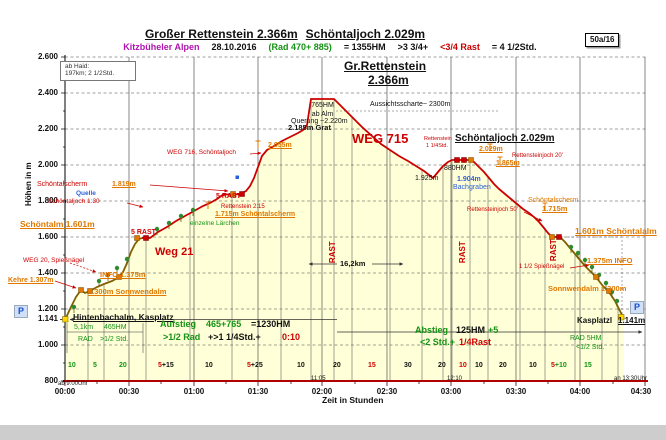 The width and height of the screenshot is (666, 440). I want to click on waypoint-1865: 1.865m, so click(508, 163).